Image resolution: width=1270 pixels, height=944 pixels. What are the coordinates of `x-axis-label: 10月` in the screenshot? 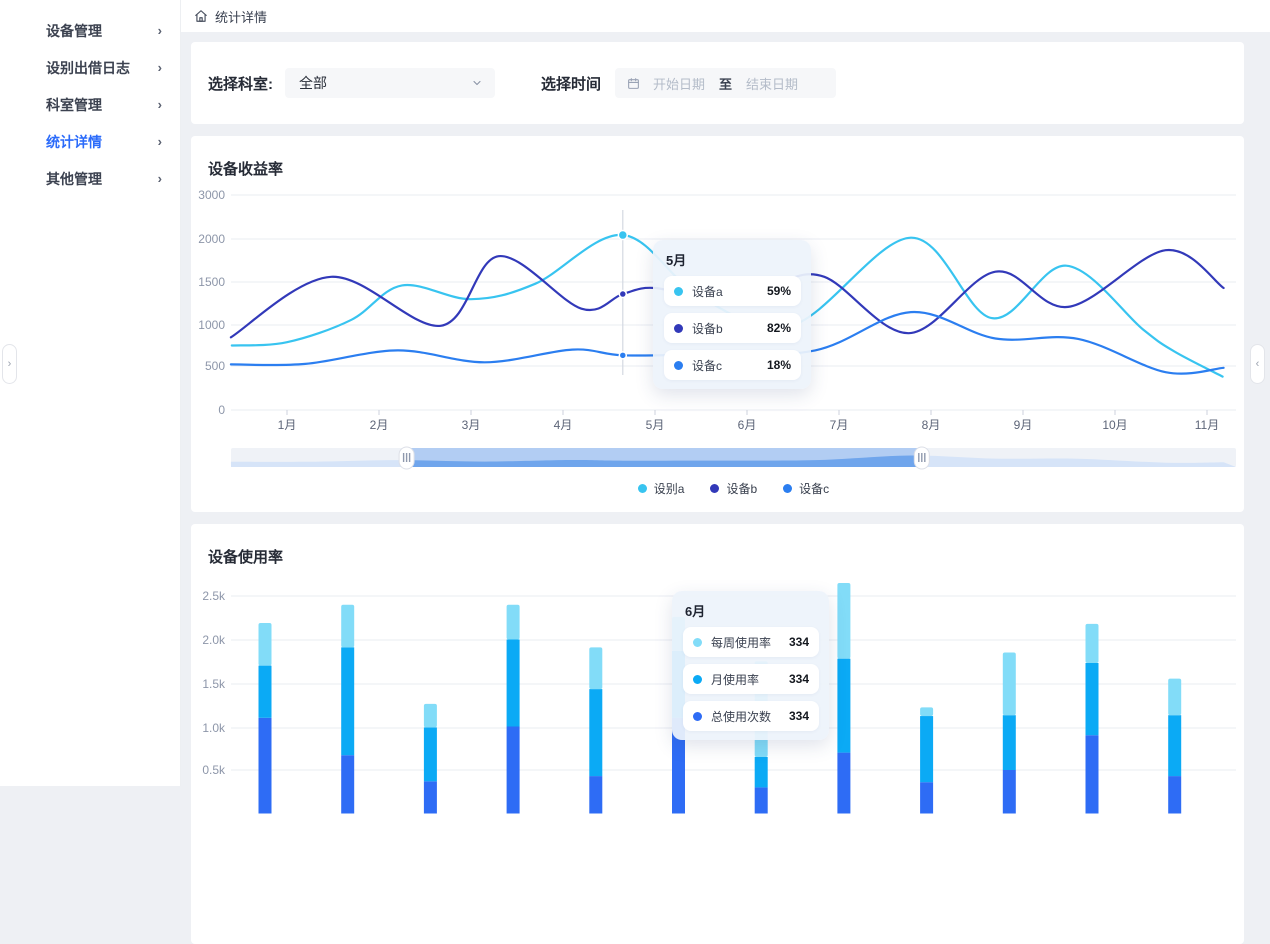 It's located at (1114, 425).